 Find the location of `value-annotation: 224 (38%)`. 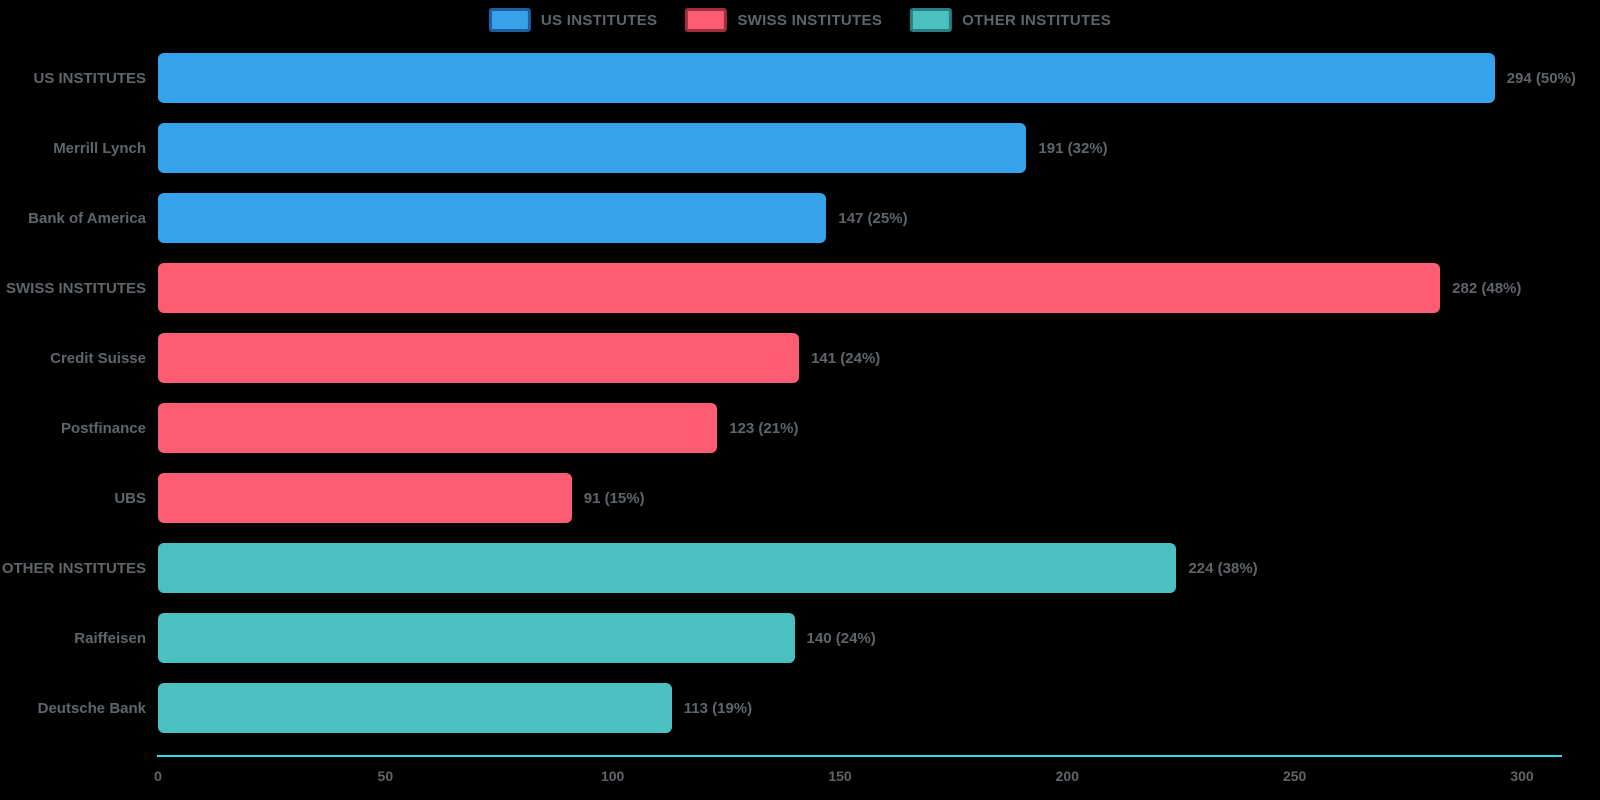

value-annotation: 224 (38%) is located at coordinates (1223, 568).